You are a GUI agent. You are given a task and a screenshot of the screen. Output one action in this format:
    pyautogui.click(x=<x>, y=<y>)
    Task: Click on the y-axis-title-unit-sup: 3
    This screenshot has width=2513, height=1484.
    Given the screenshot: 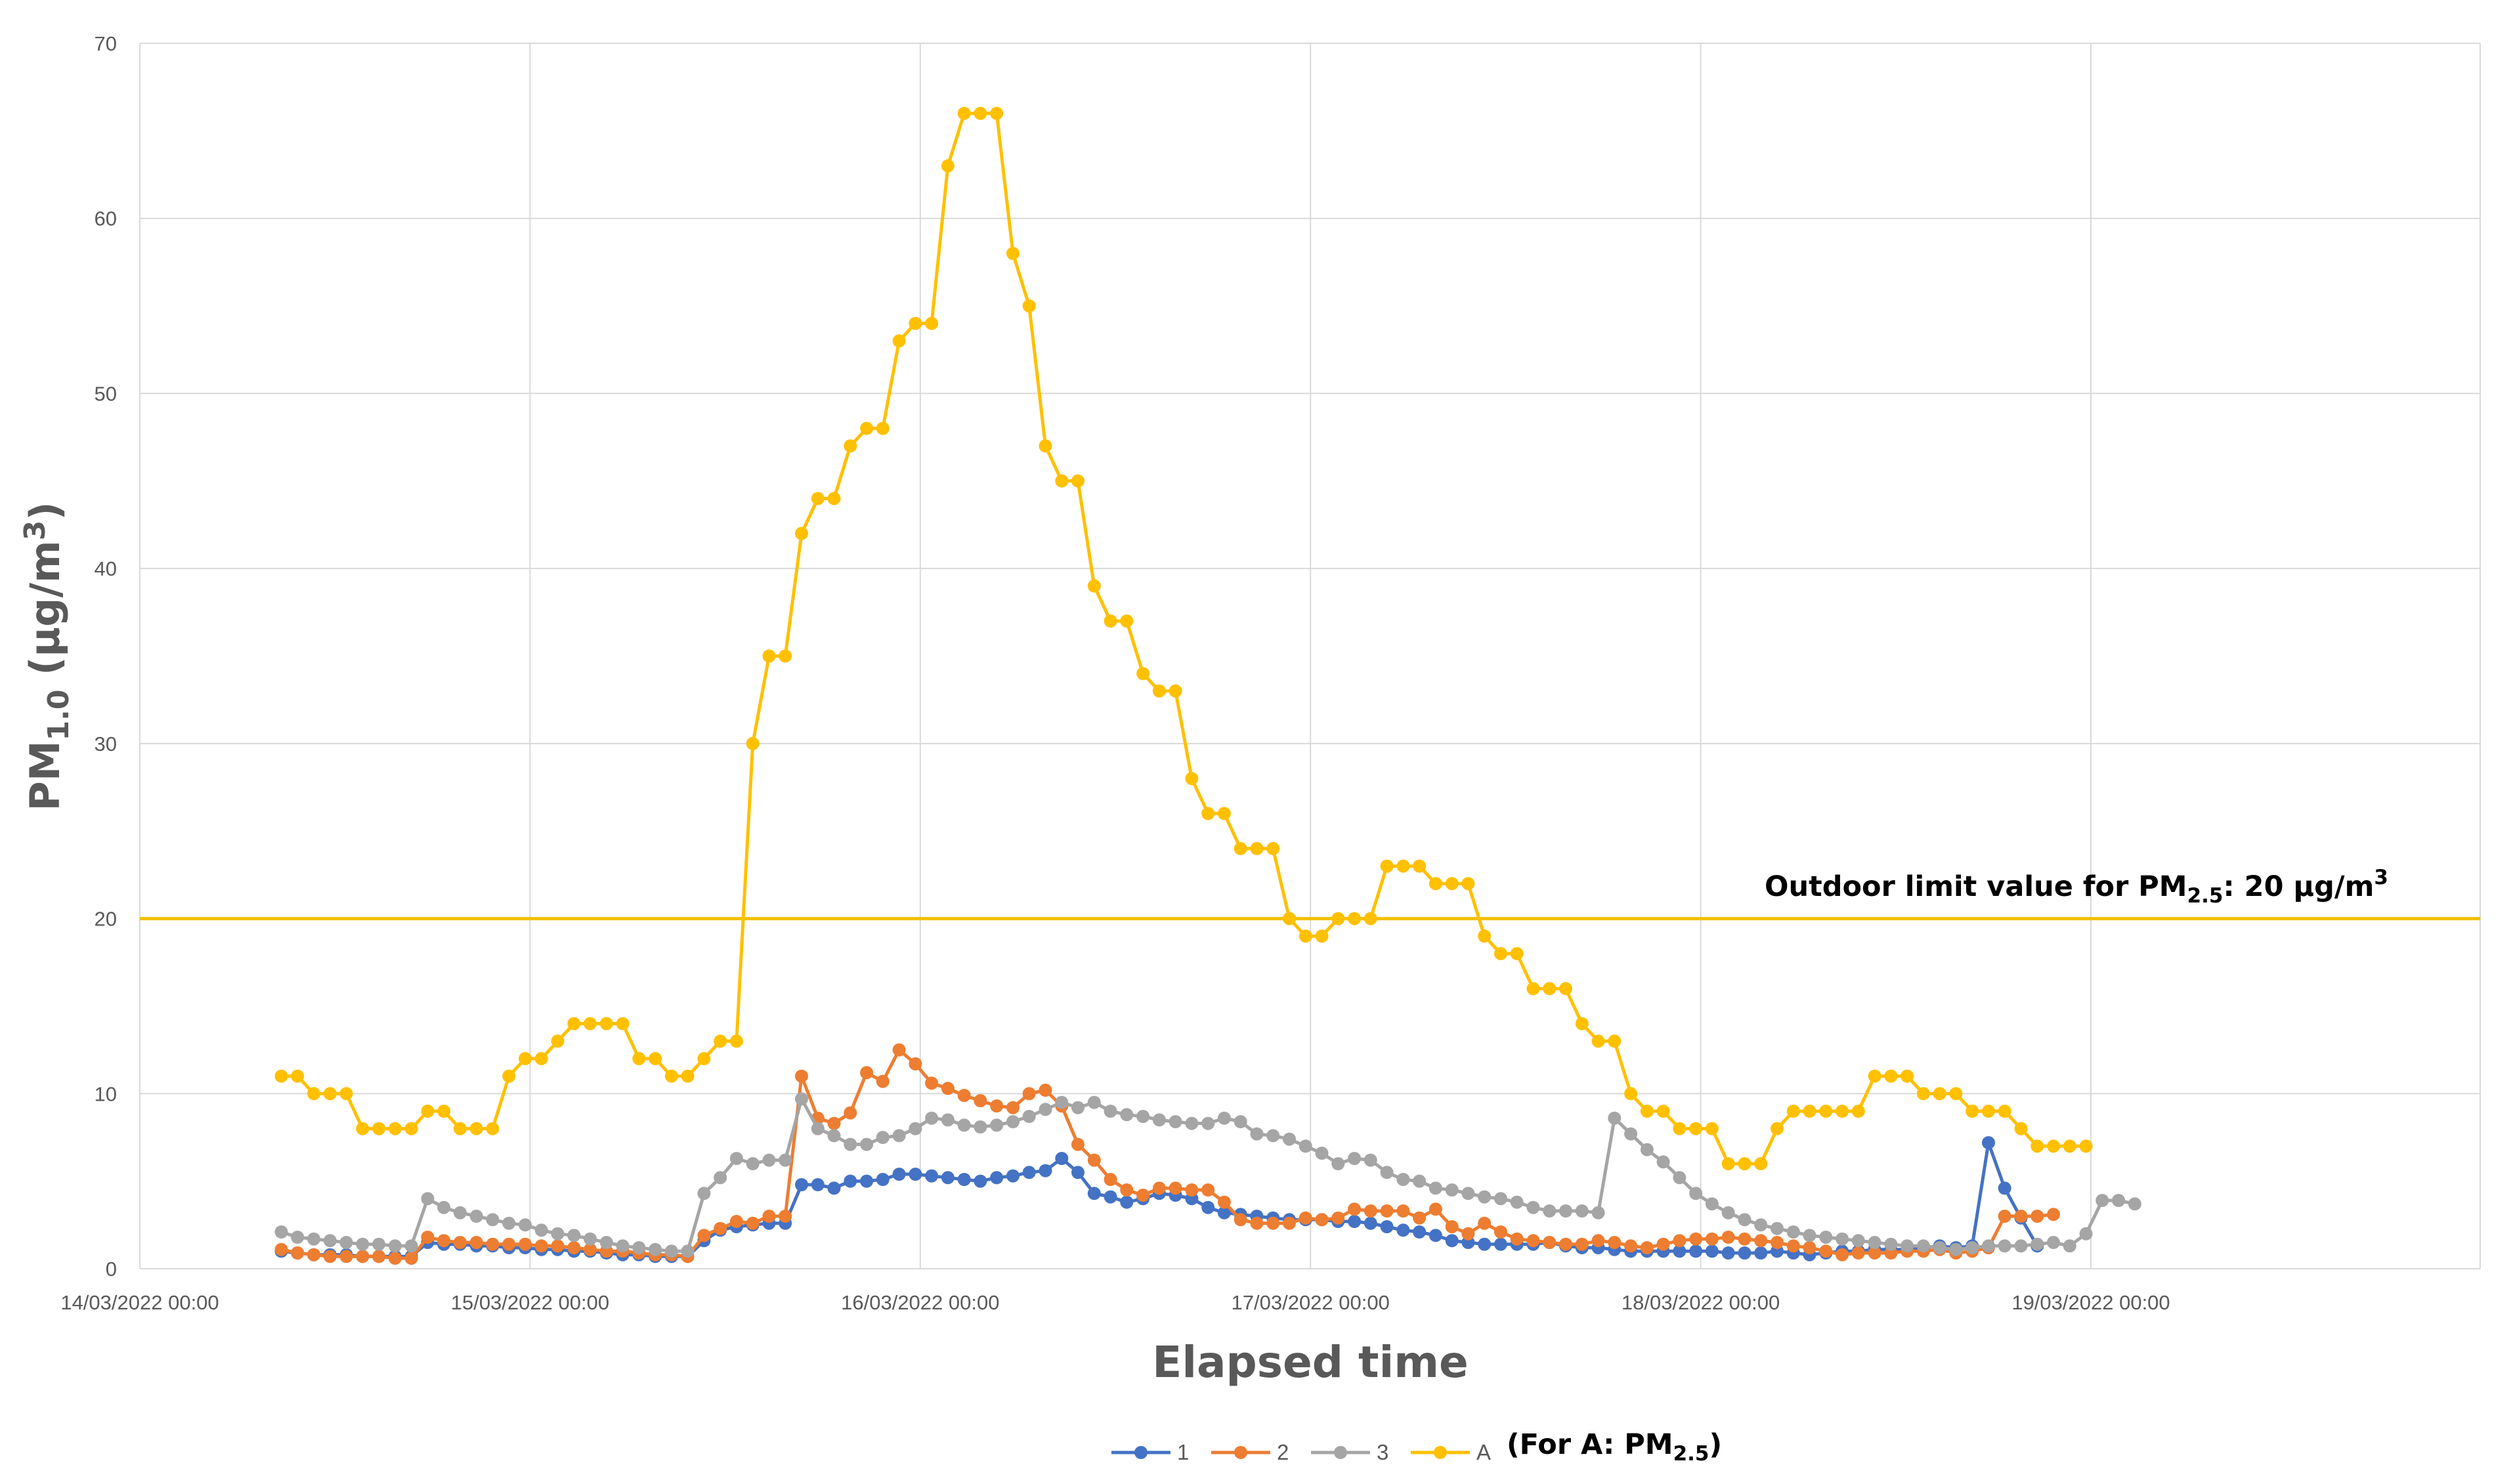 What is the action you would take?
    pyautogui.click(x=35, y=531)
    